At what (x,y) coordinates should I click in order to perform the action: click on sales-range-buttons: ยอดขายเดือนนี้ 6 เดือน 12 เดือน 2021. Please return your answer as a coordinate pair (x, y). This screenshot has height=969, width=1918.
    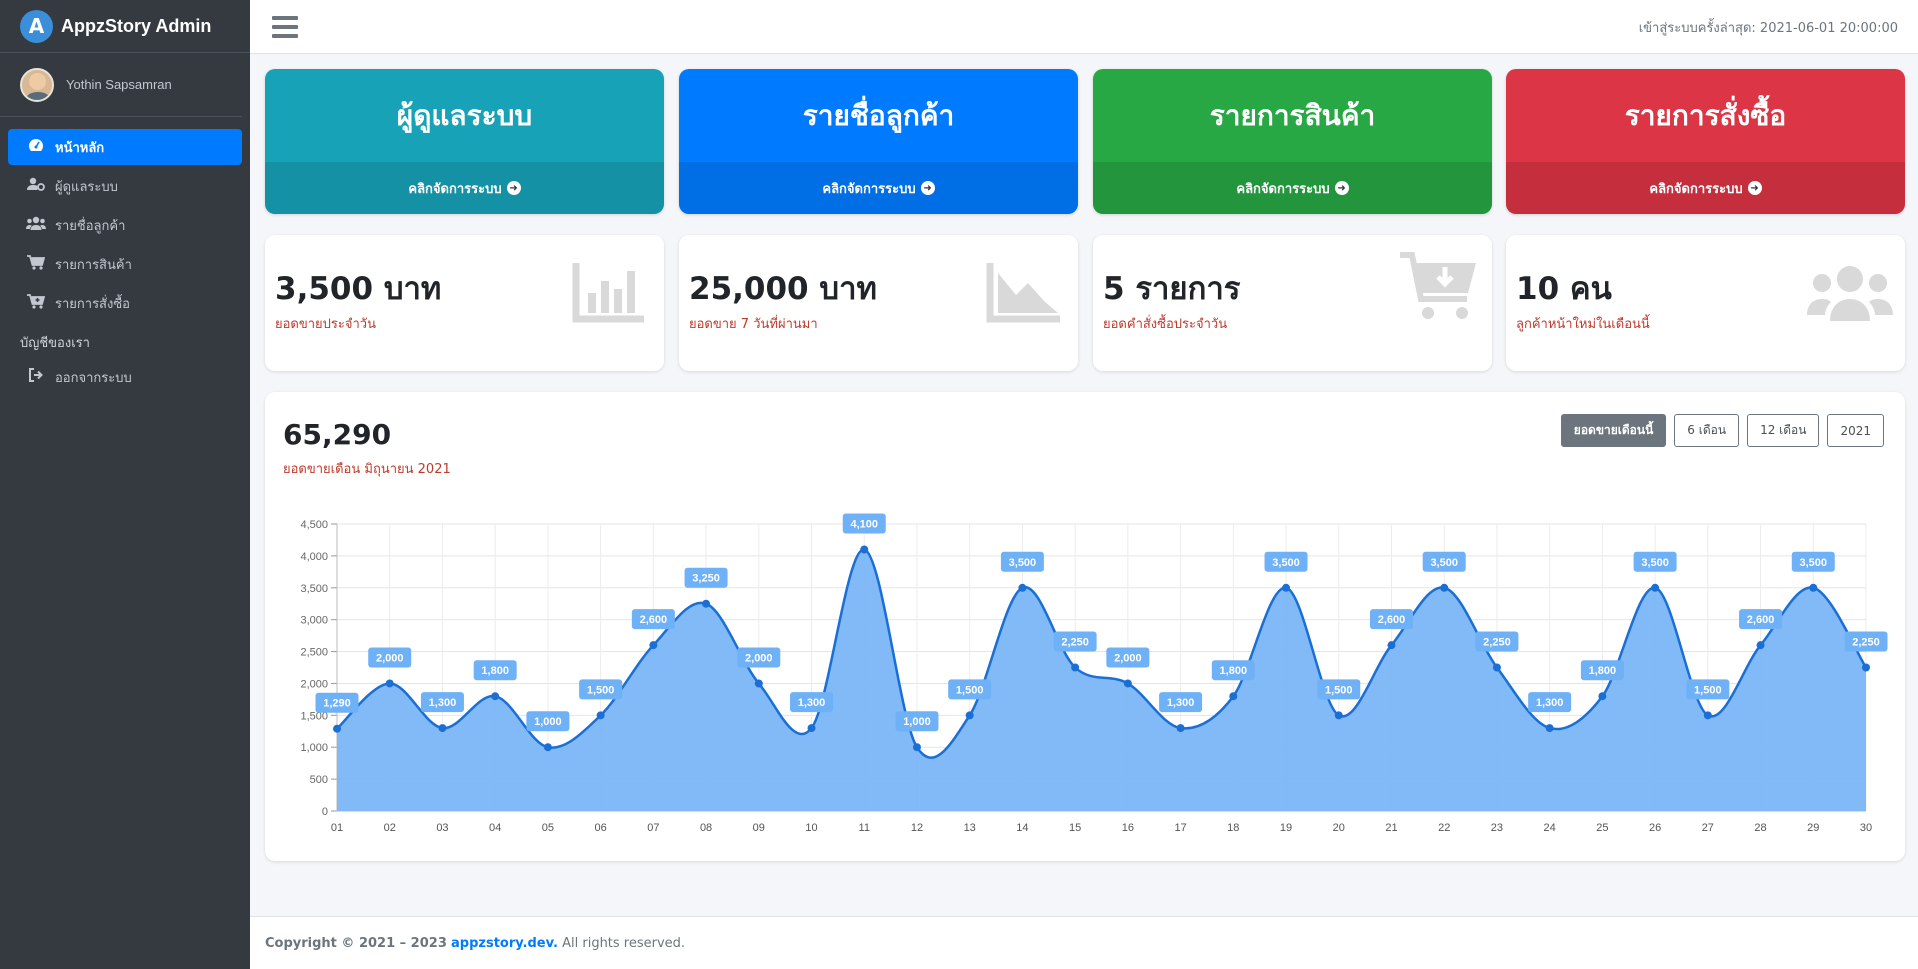
    Looking at the image, I should click on (1722, 430).